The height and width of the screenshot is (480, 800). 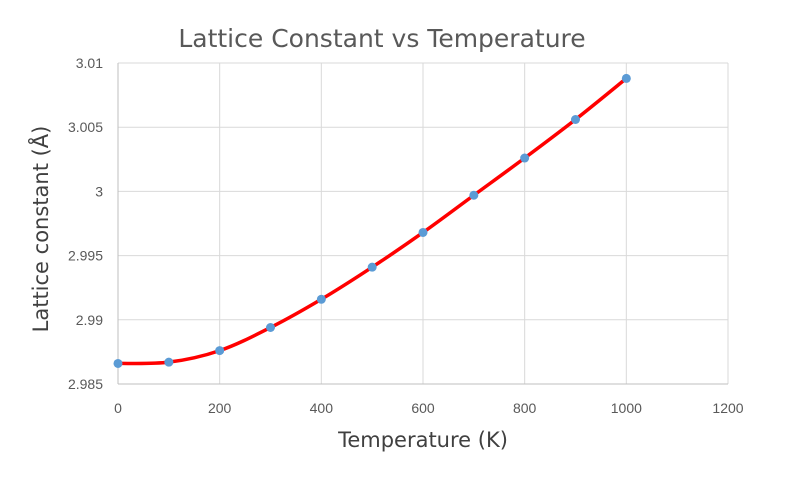 What do you see at coordinates (85, 256) in the screenshot?
I see `y-tick-label: 2.995` at bounding box center [85, 256].